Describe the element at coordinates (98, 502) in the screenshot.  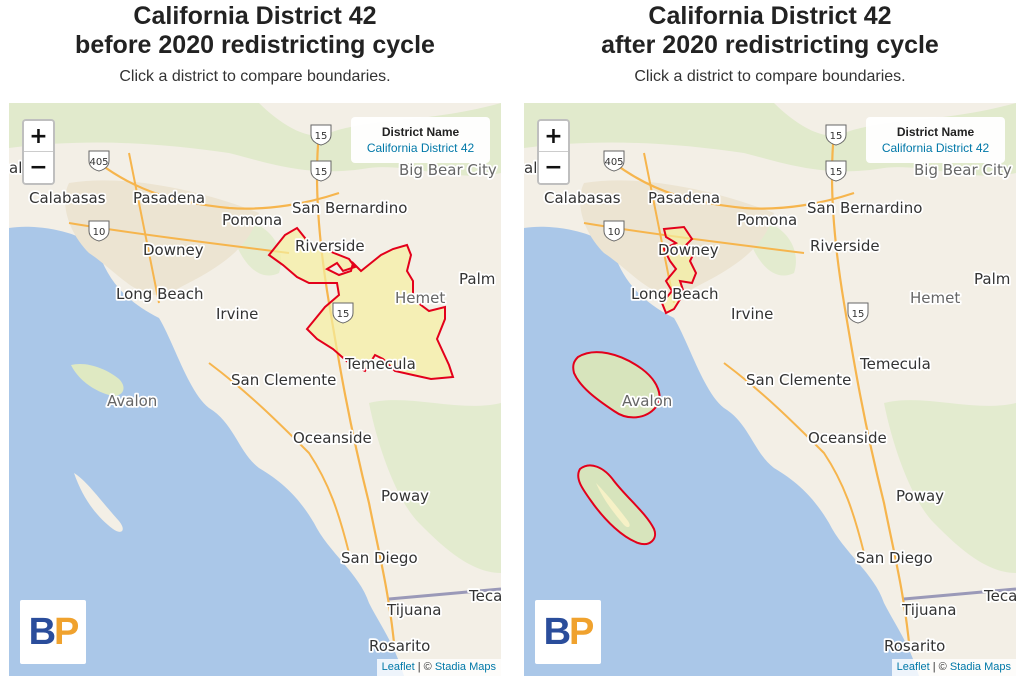
I see `san-clemente-island` at that location.